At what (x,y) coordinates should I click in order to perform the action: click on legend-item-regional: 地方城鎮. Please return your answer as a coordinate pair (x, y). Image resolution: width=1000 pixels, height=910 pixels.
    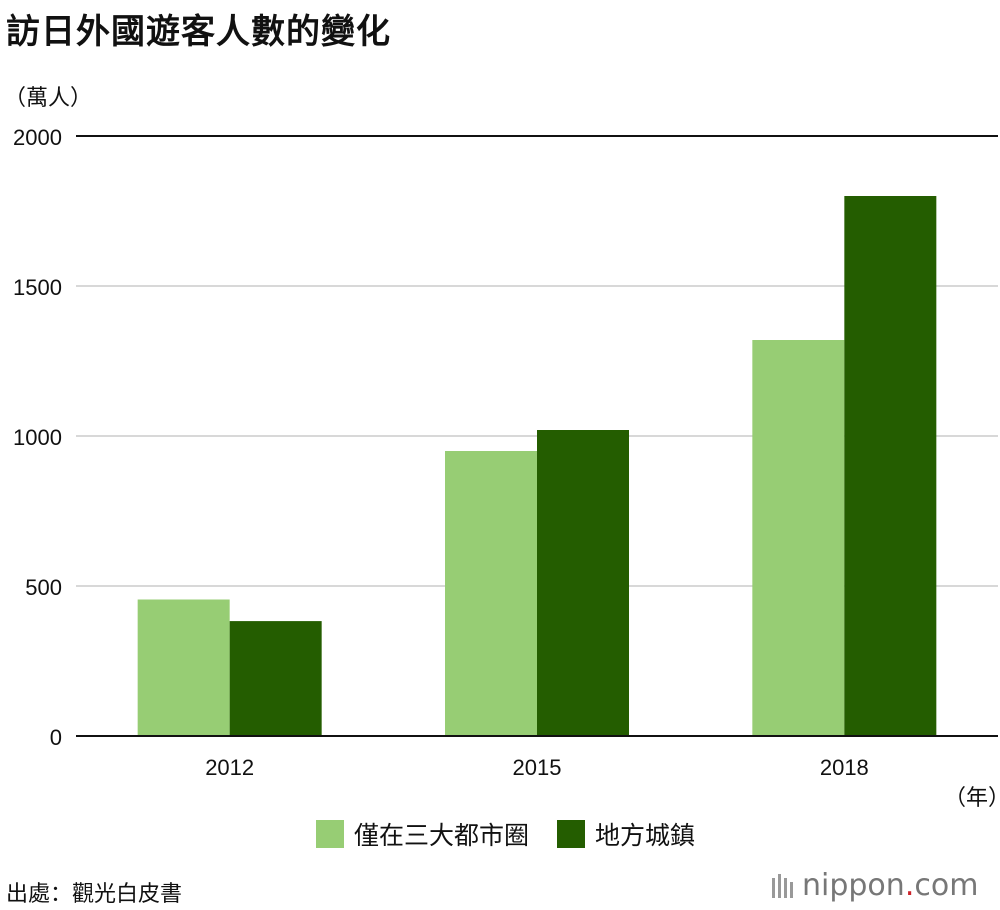
    Looking at the image, I should click on (626, 834).